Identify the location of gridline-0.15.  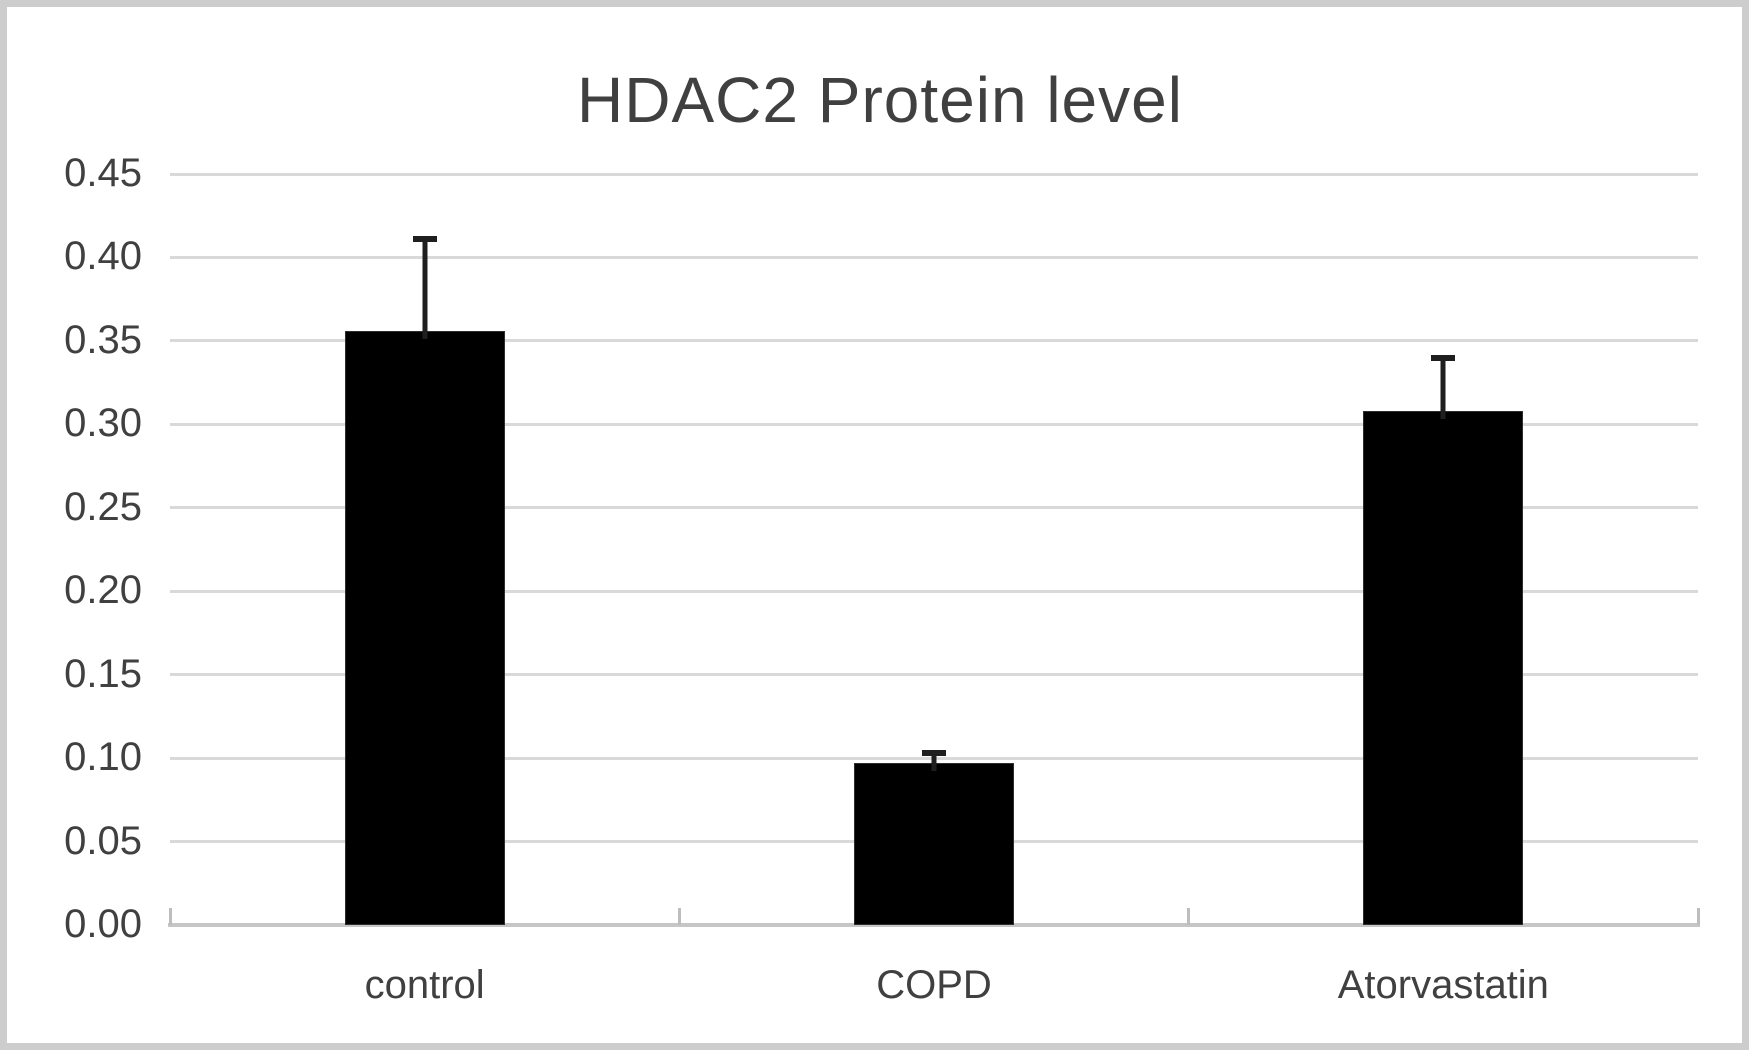
(934, 675).